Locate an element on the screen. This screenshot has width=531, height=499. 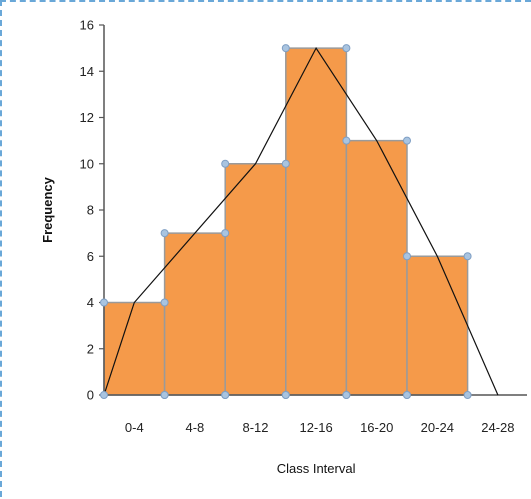
y-tick-label: 8 is located at coordinates (90, 210).